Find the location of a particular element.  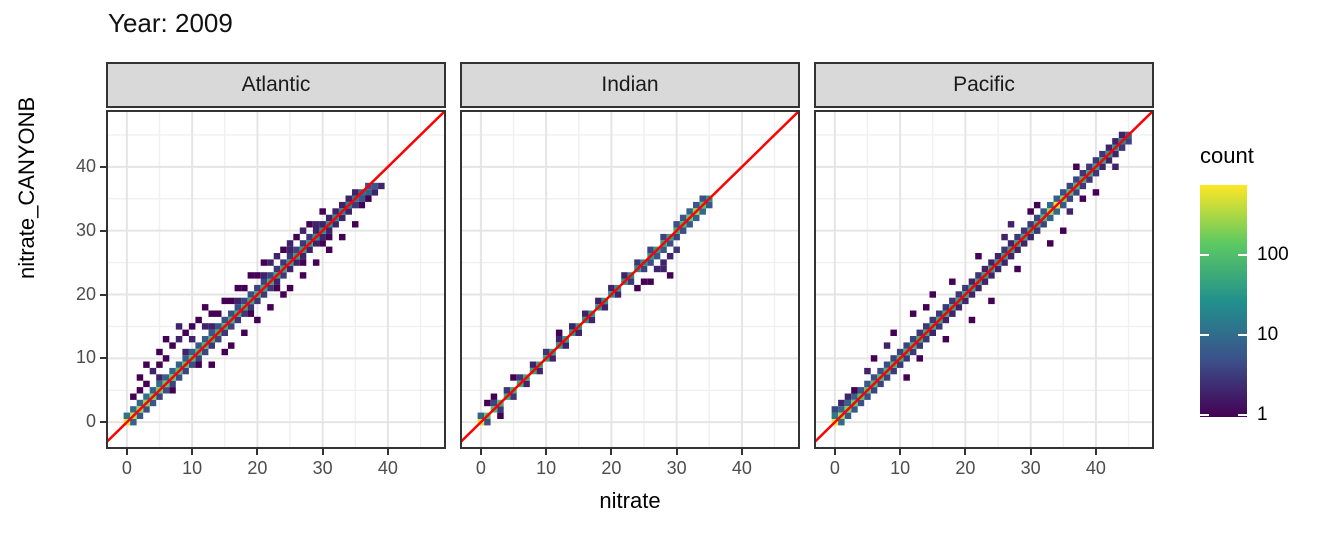

legend-tick-label: 1 is located at coordinates (1262, 414).